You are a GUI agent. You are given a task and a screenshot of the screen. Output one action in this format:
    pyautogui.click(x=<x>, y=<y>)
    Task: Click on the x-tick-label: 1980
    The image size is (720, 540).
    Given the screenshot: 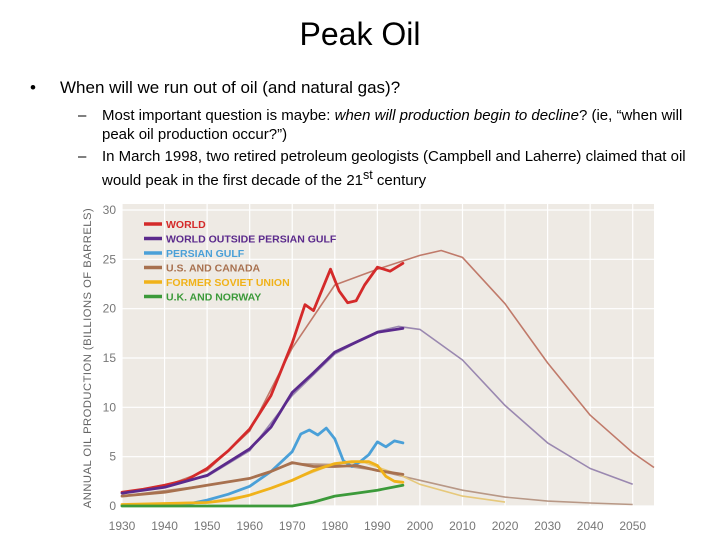 What is the action you would take?
    pyautogui.click(x=334, y=525)
    